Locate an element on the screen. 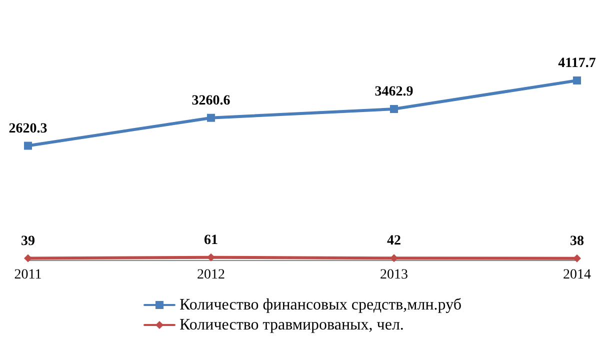 This screenshot has width=605, height=340. legend-label: Количество финансовых средств,млн.руб is located at coordinates (320, 305).